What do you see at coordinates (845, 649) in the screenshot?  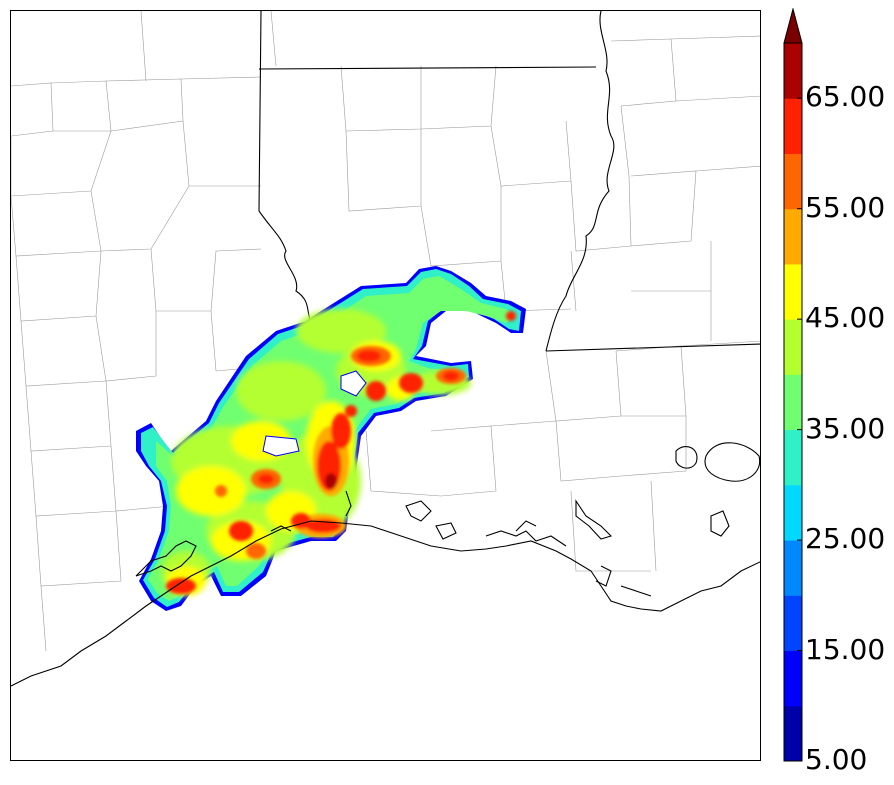 I see `colorbar-tick-label: 15.00` at bounding box center [845, 649].